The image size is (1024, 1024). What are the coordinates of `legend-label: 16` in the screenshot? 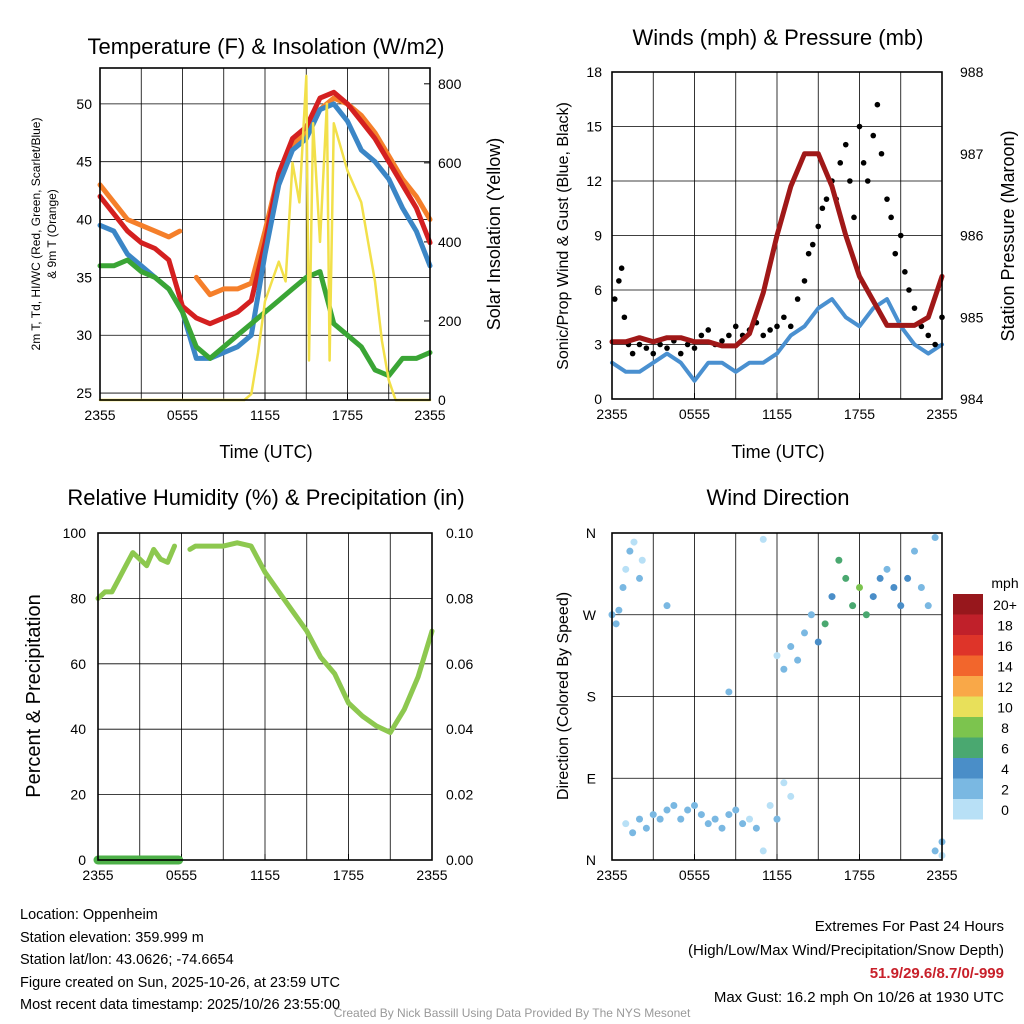 It's located at (1005, 646).